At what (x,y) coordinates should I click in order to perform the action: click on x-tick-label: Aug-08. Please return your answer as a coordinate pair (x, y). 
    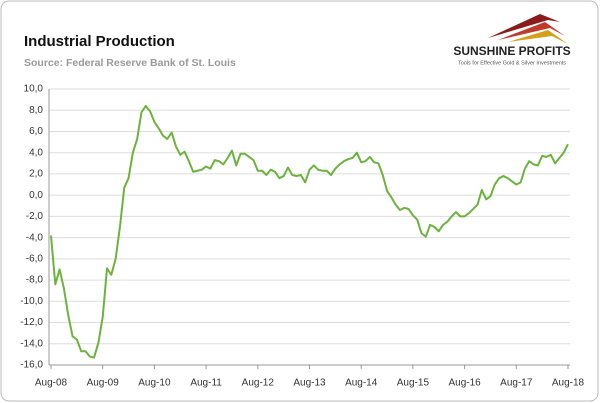
    Looking at the image, I should click on (51, 383).